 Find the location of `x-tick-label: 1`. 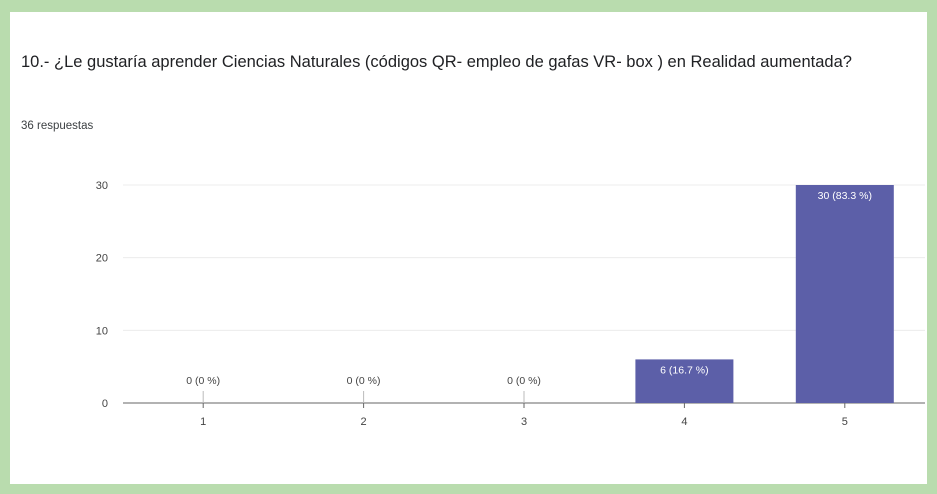

x-tick-label: 1 is located at coordinates (203, 422).